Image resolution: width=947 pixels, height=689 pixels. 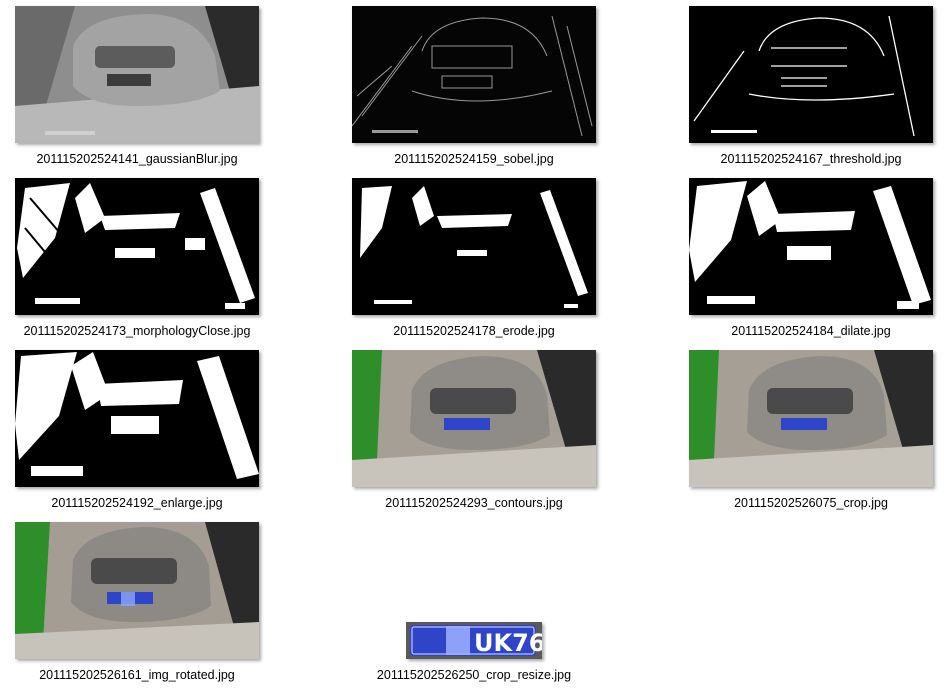 What do you see at coordinates (811, 331) in the screenshot?
I see `file-name: 201115202524184_dilate.jpg` at bounding box center [811, 331].